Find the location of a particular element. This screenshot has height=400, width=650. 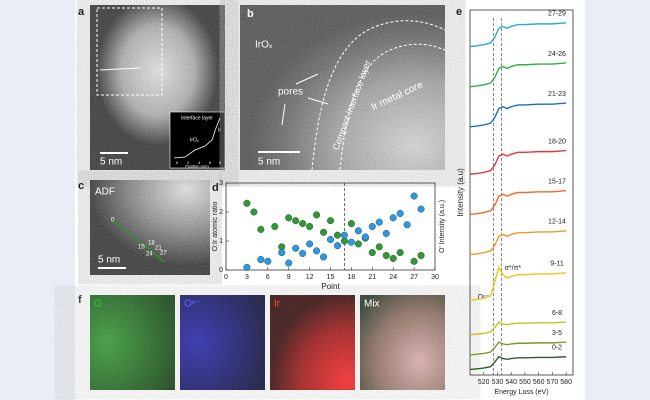

x-axis-label: Point is located at coordinates (330, 286).